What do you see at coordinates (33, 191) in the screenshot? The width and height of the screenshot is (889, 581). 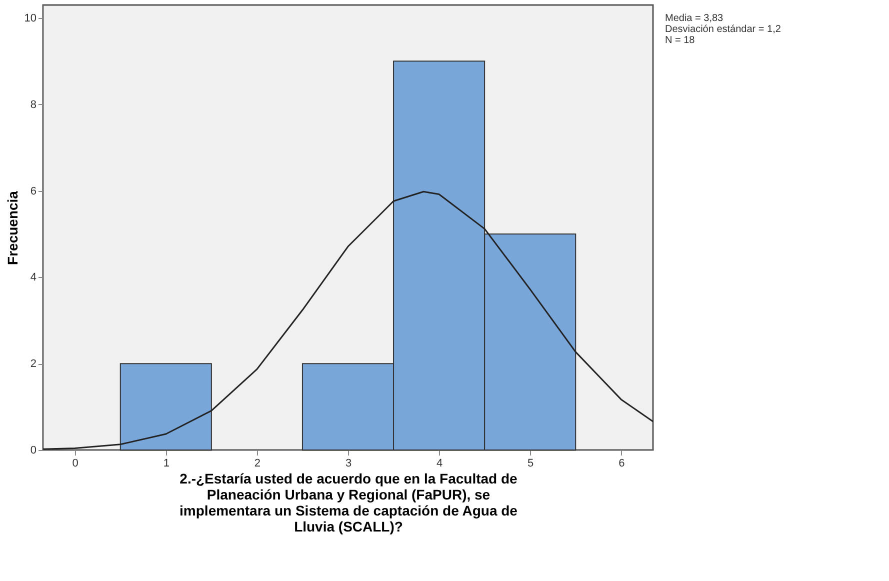 I see `y-tick-label: 6` at bounding box center [33, 191].